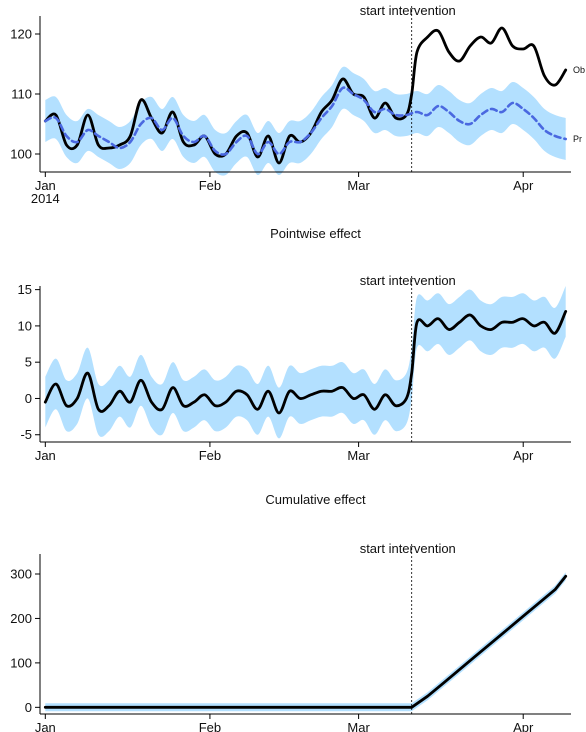 The width and height of the screenshot is (586, 732). What do you see at coordinates (21, 618) in the screenshot?
I see `y-tick-label: 200` at bounding box center [21, 618].